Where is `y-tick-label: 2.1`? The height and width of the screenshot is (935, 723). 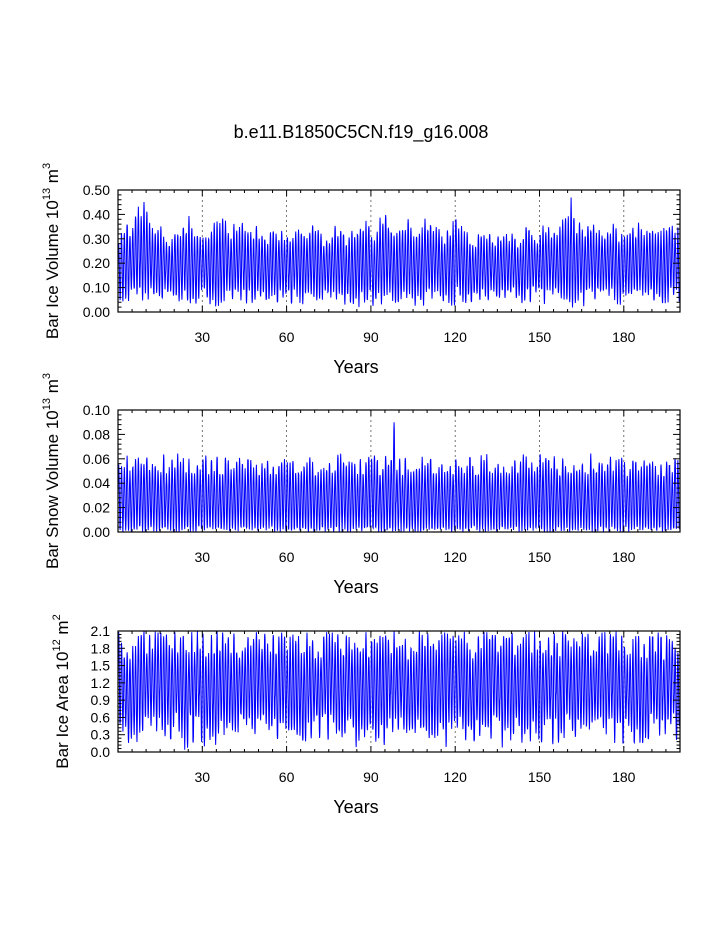 y-tick-label: 2.1 is located at coordinates (101, 631).